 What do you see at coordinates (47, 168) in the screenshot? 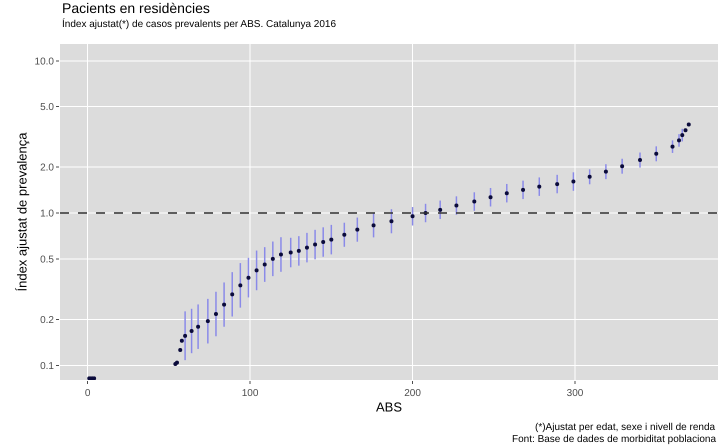
I see `y-tick-label: 2.0` at bounding box center [47, 168].